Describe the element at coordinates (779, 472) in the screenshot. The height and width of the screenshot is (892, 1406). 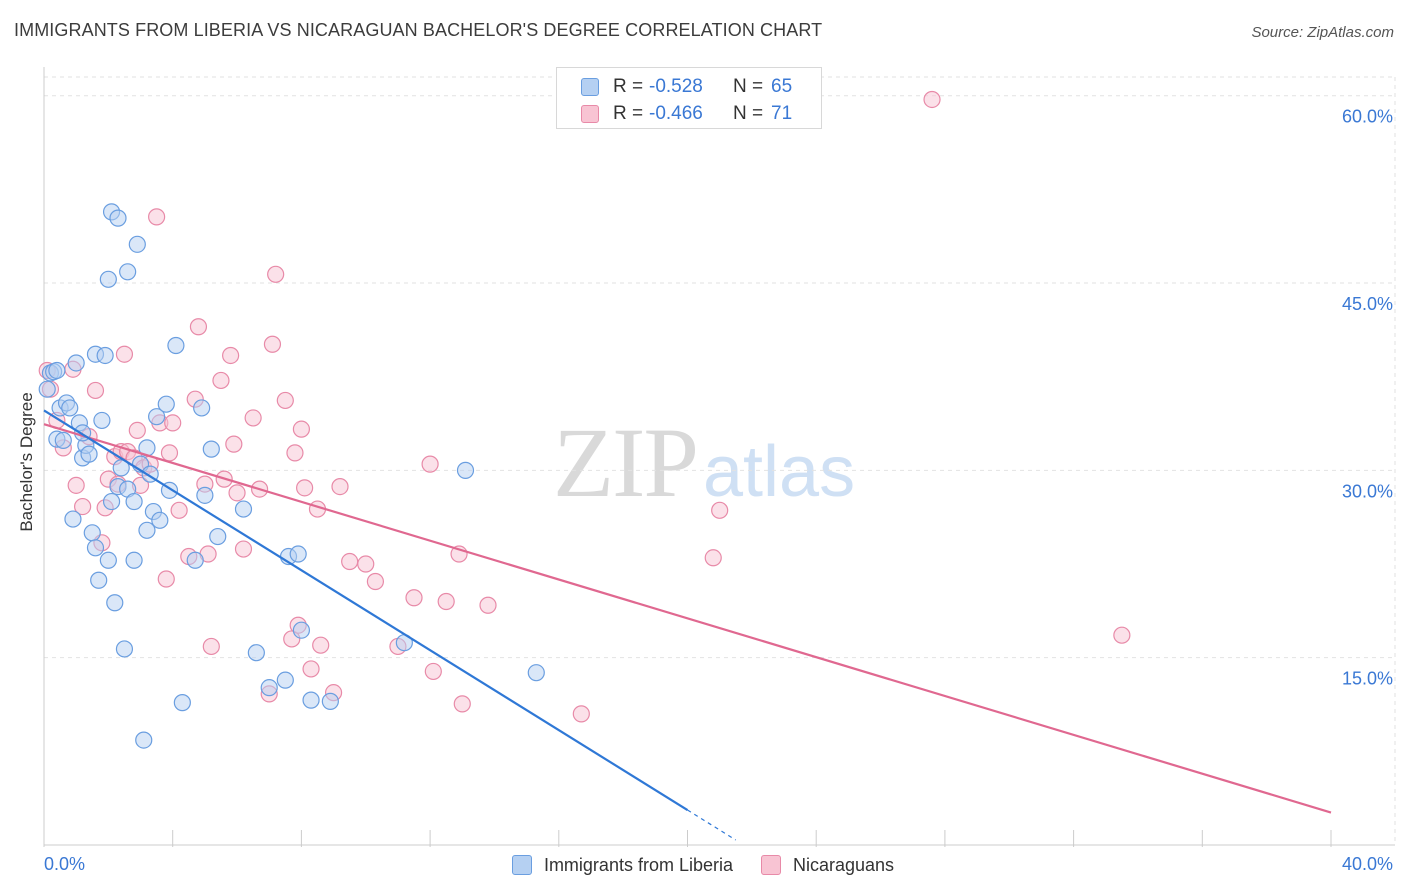
I see `watermark-atlas: atlas` at that location.